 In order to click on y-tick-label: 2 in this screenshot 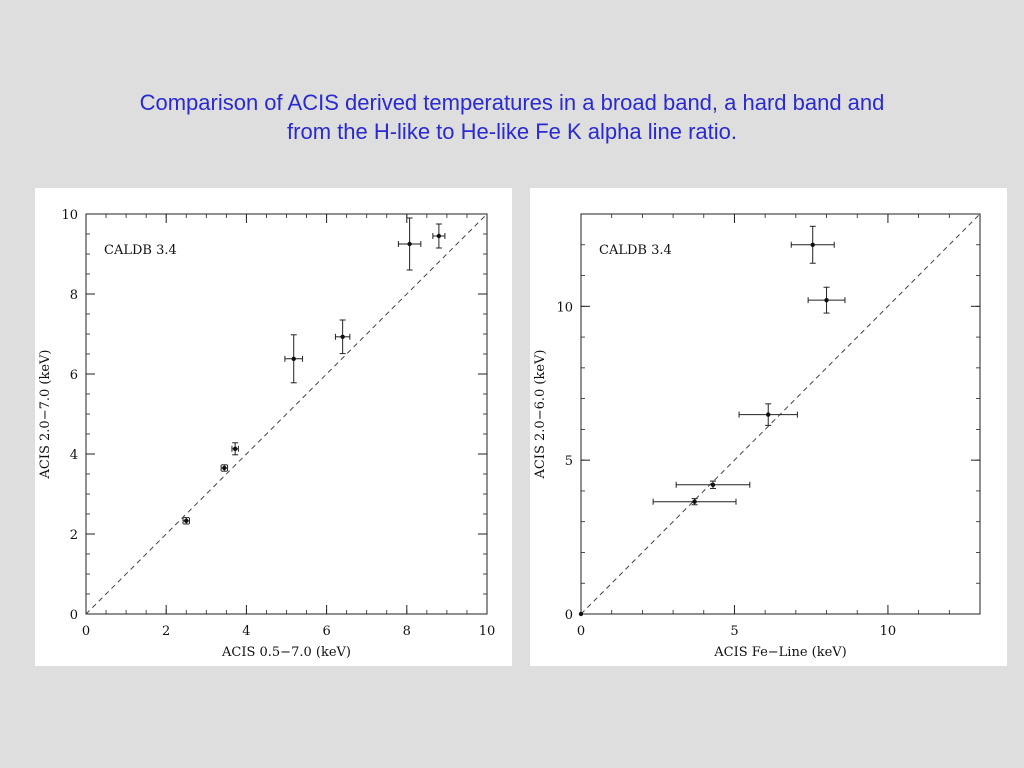, I will do `click(74, 535)`.